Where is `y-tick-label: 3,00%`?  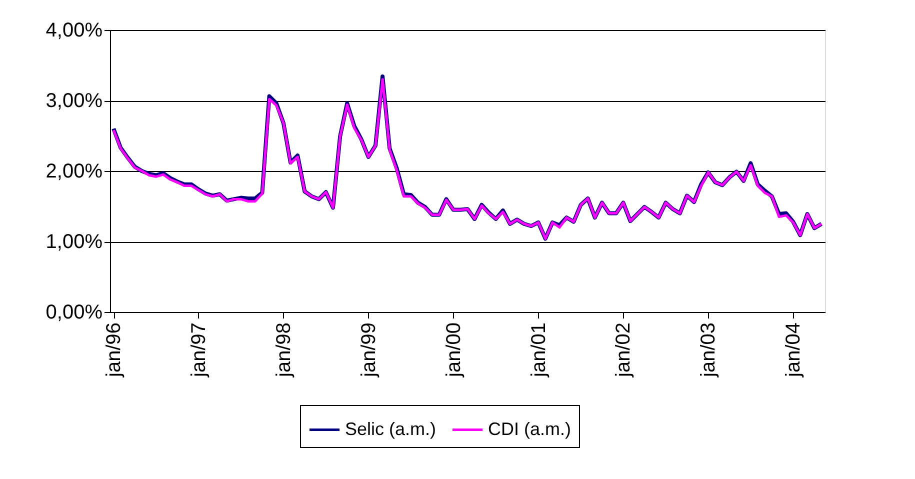 y-tick-label: 3,00% is located at coordinates (74, 101).